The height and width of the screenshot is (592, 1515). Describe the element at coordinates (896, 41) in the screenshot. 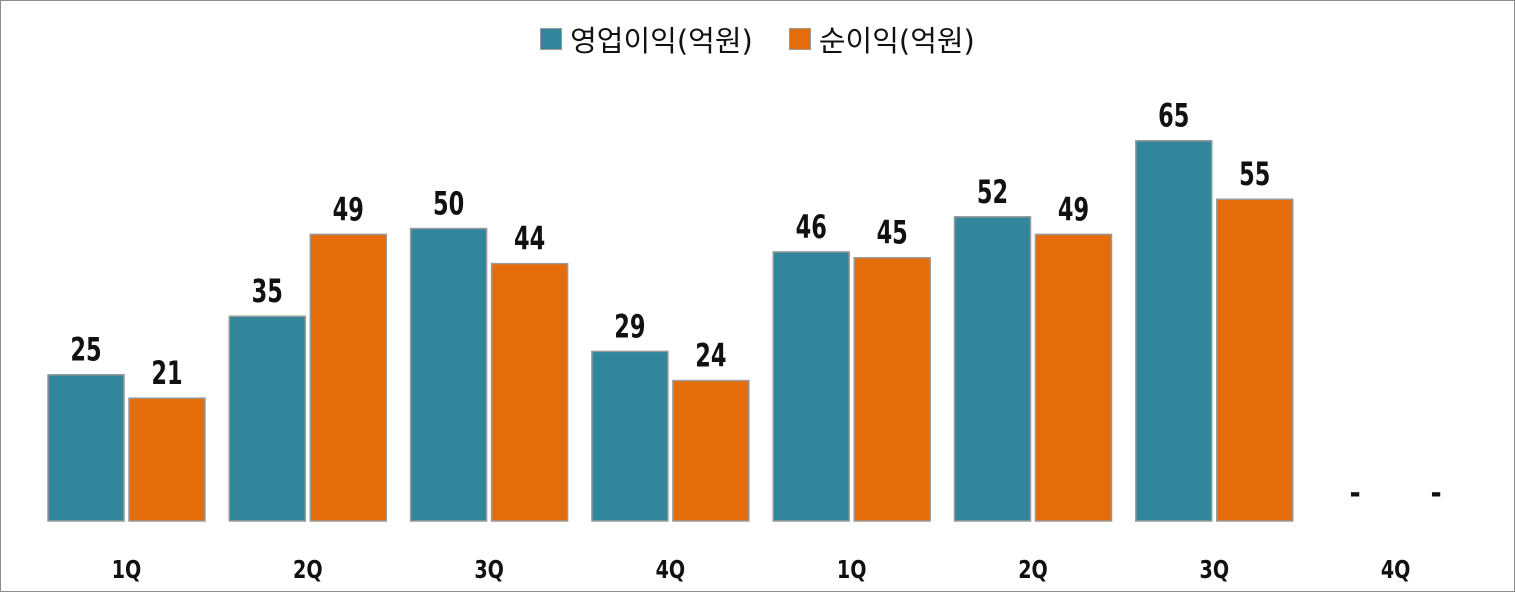

I see `legend-label-net-profit: 순이익(억원)` at that location.